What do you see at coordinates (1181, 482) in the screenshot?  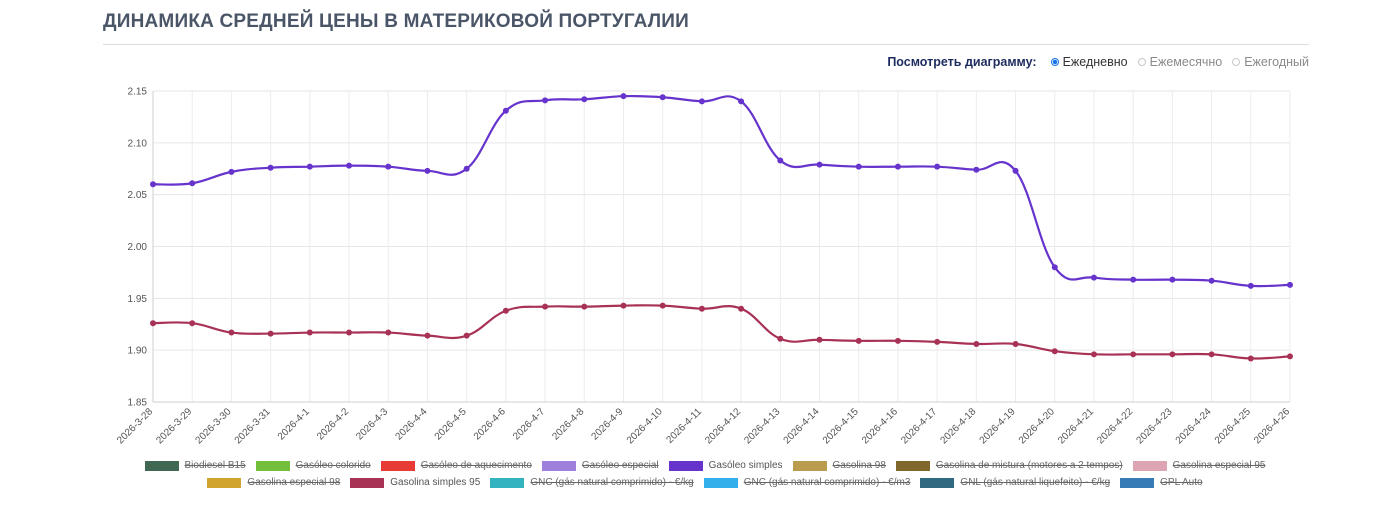 I see `legend-label: GPL Auto` at bounding box center [1181, 482].